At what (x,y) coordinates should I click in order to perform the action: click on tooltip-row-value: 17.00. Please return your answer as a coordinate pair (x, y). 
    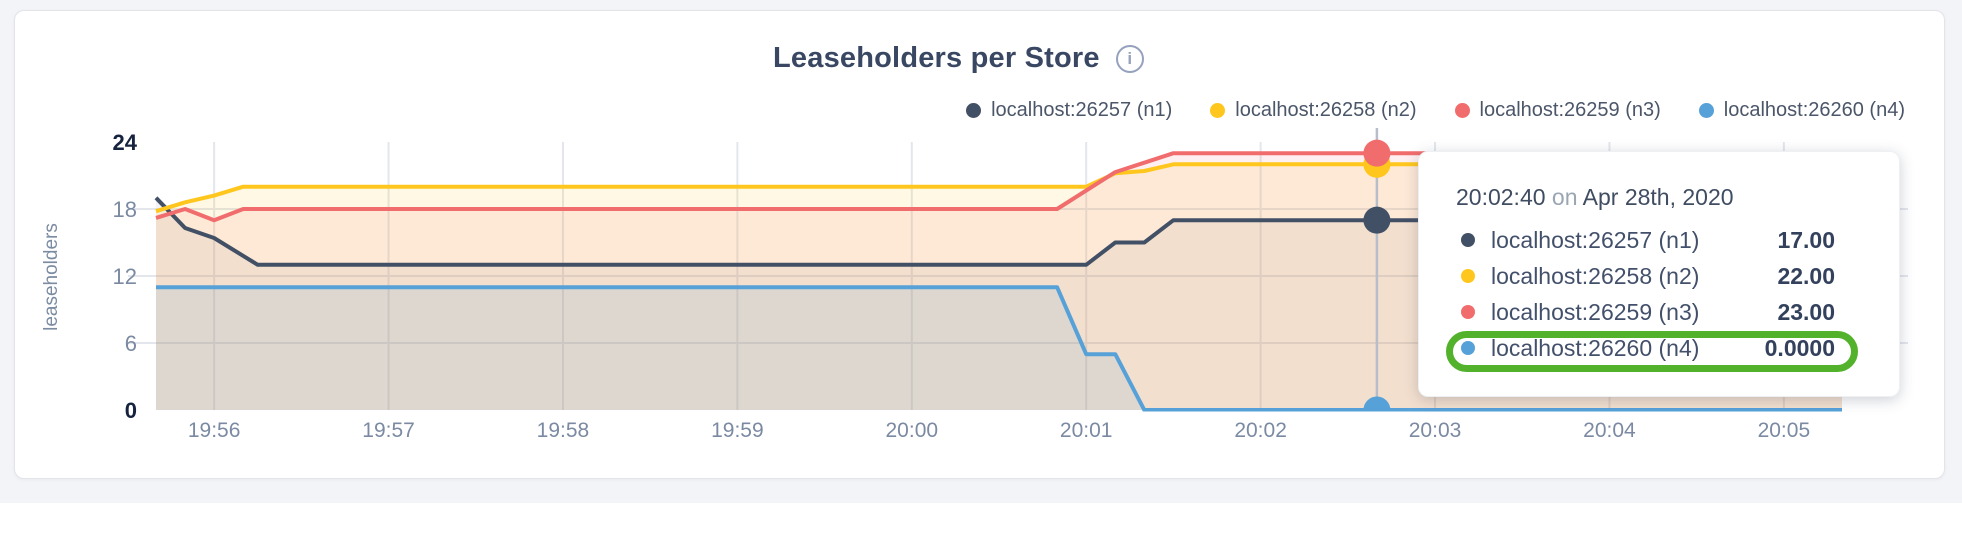
    Looking at the image, I should click on (1806, 239).